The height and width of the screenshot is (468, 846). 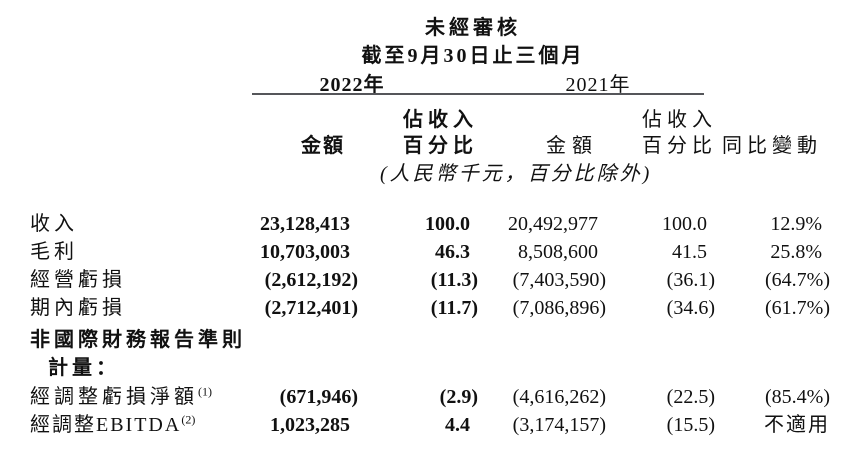 What do you see at coordinates (323, 146) in the screenshot?
I see `header-amount-2022: 金額` at bounding box center [323, 146].